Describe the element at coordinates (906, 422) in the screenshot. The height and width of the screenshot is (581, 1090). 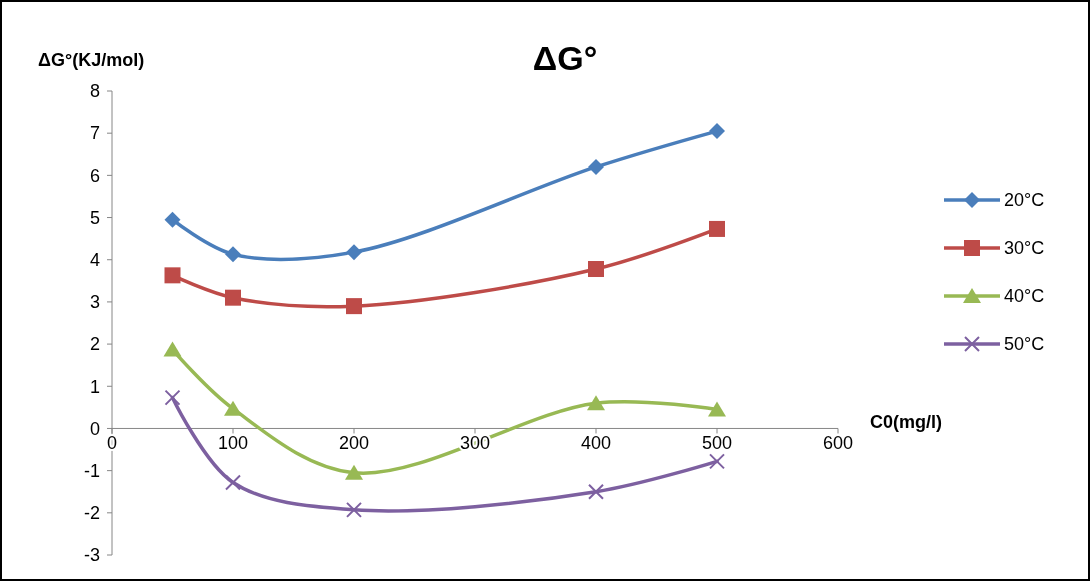
I see `x-axis-title: C0(mg/l)` at that location.